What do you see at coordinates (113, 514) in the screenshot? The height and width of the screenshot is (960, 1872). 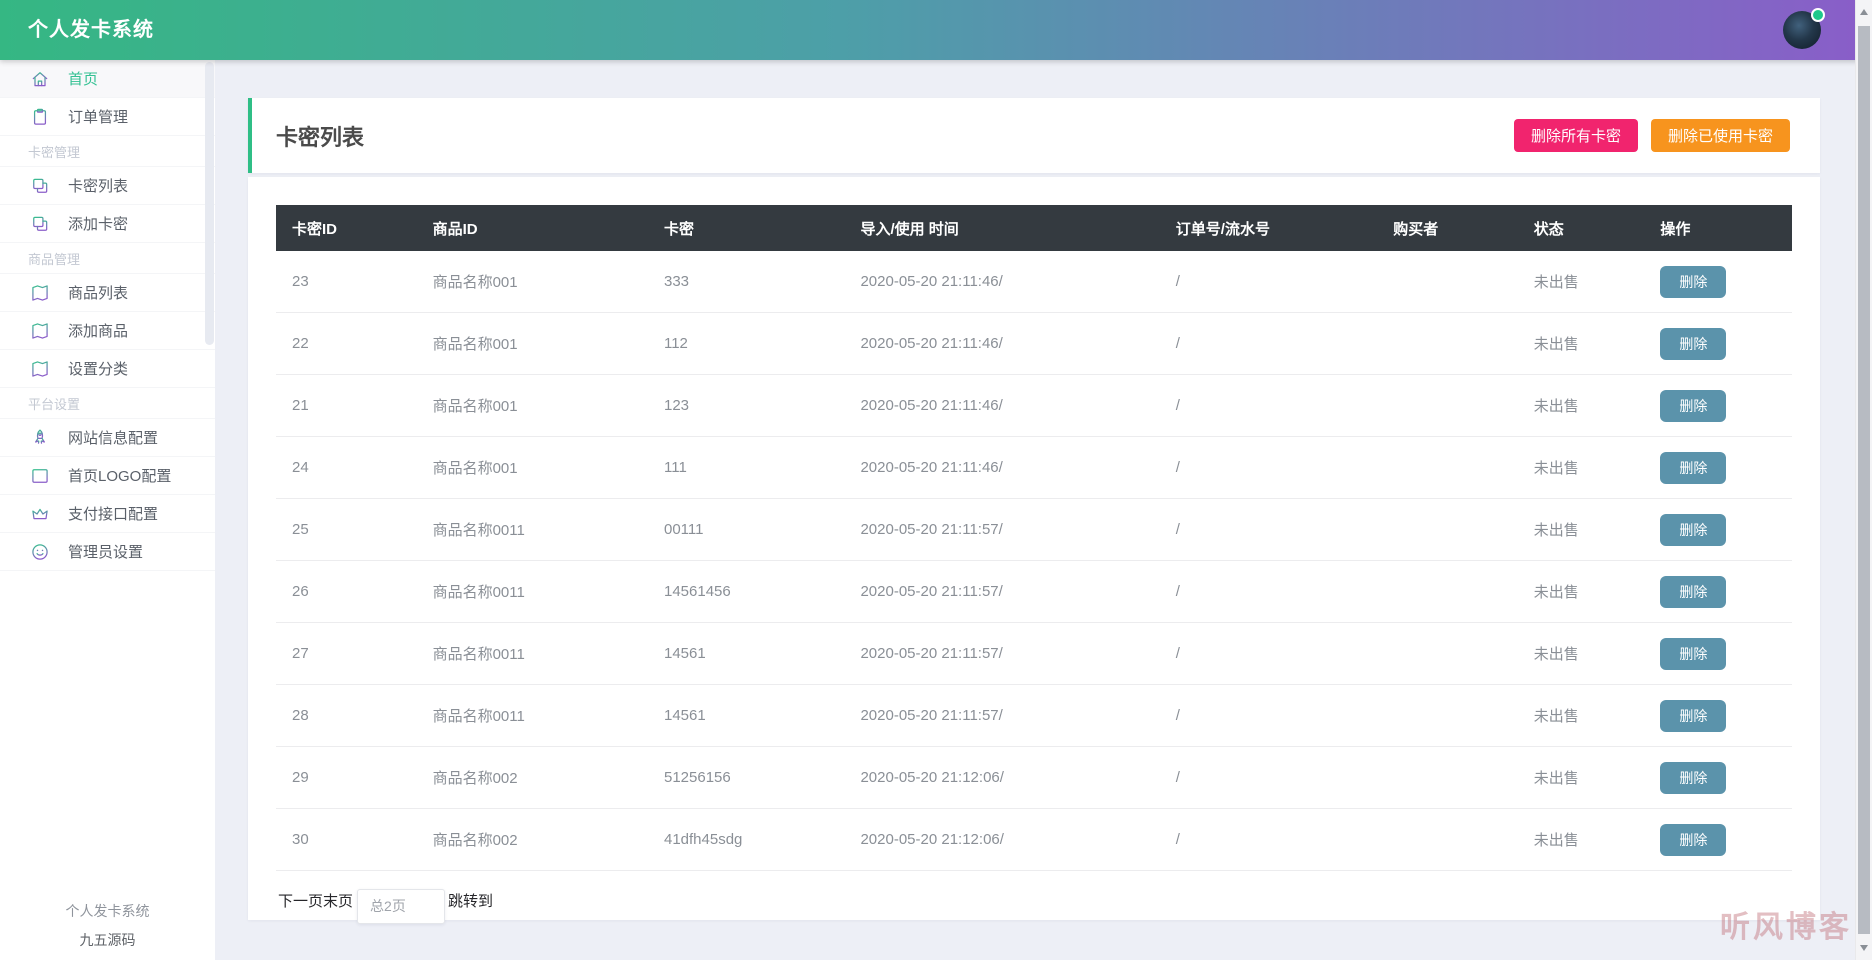 I see `sidebar-item-label: 支付接口配置` at bounding box center [113, 514].